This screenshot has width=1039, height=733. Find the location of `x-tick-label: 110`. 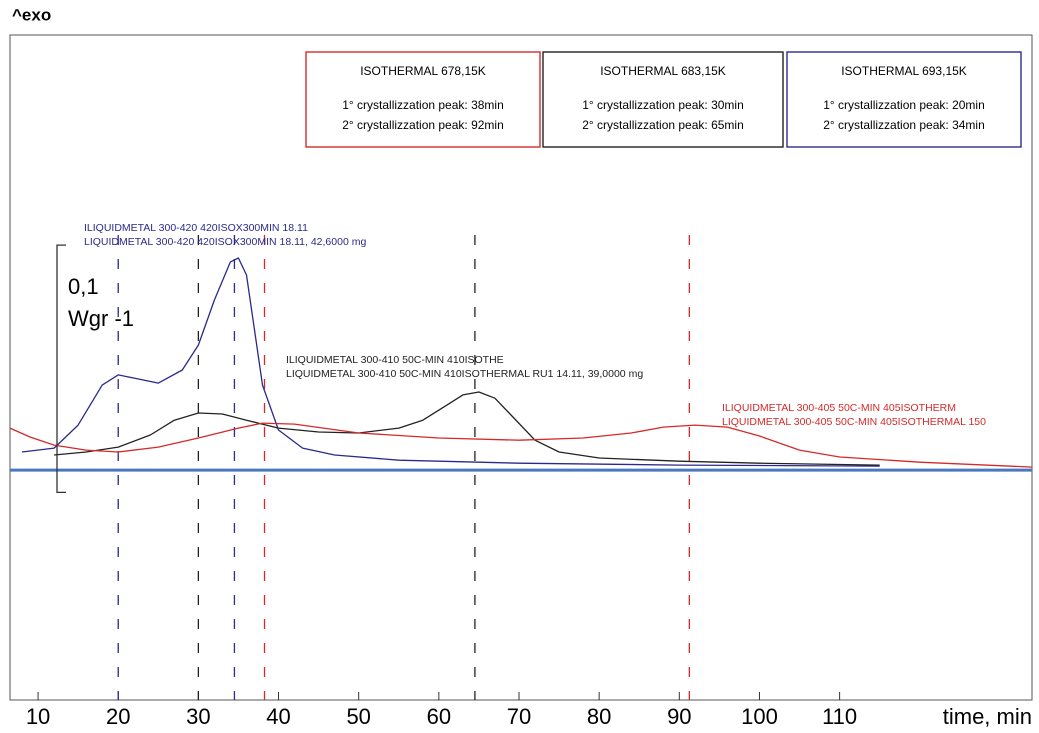

x-tick-label: 110 is located at coordinates (839, 716).